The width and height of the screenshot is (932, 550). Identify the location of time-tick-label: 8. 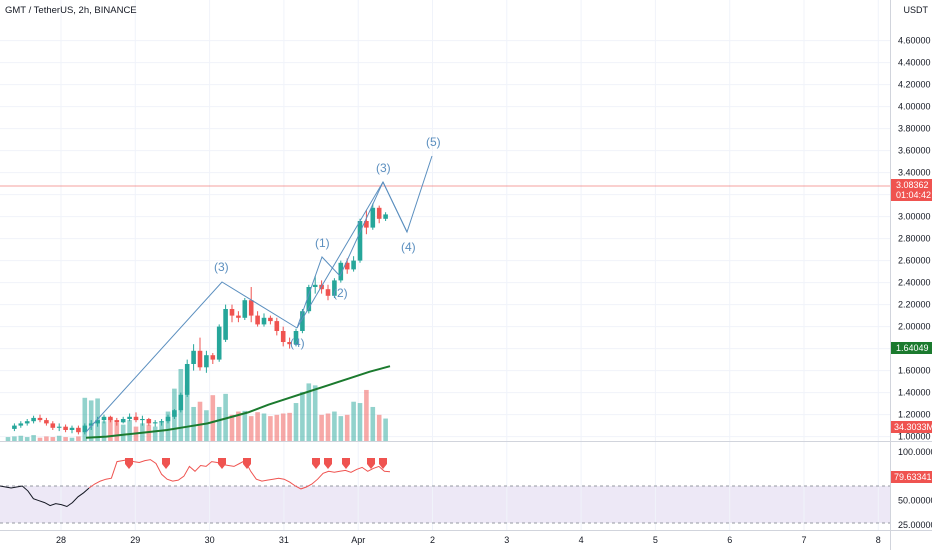
(878, 540).